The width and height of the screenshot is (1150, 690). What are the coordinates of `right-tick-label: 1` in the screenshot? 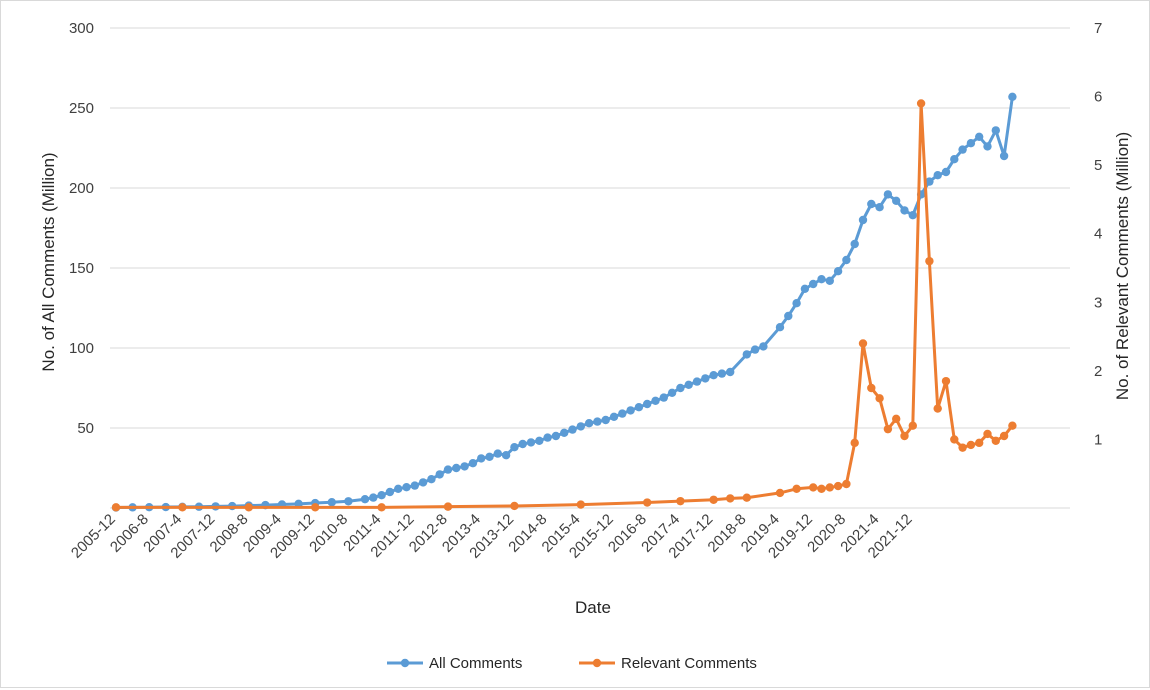 It's located at (1098, 439).